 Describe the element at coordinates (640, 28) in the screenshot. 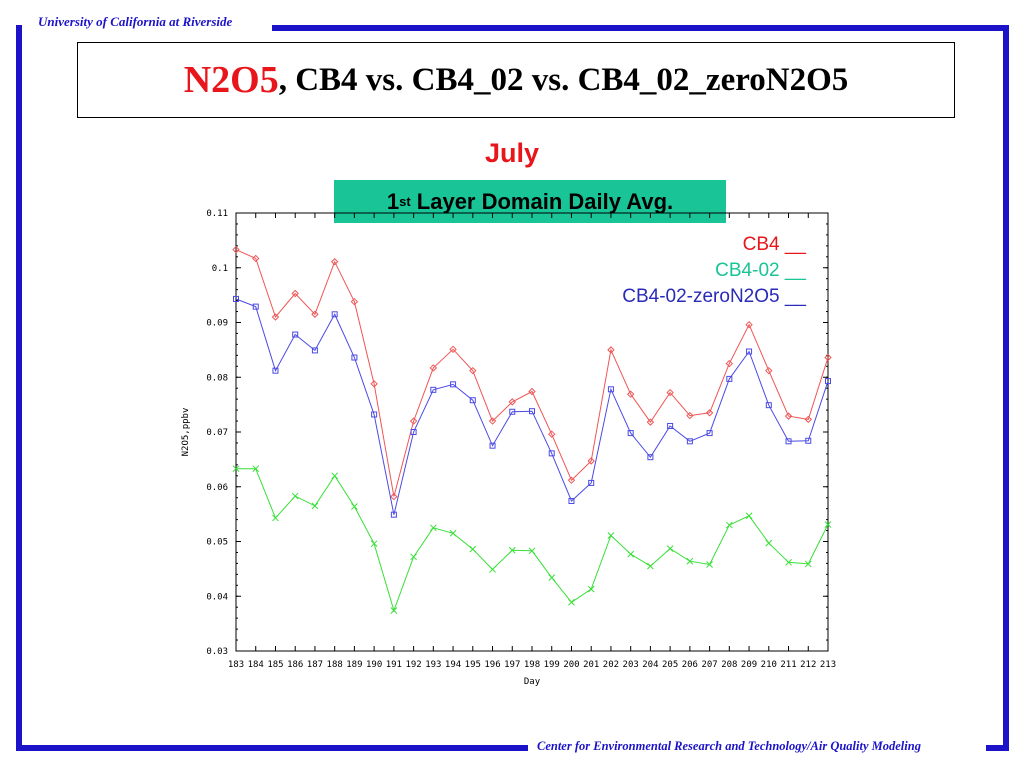

I see `frame-top-bar` at that location.